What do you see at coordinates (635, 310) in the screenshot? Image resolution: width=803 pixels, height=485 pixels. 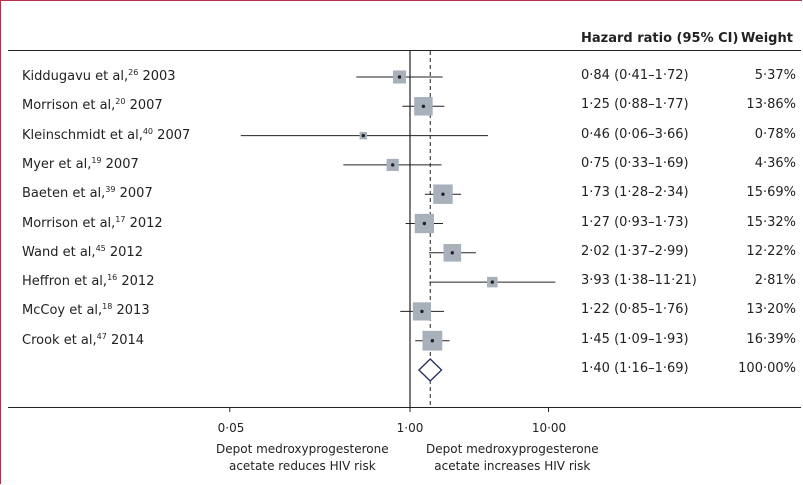 I see `hazard-ratio-value: 1·22 (0·85–1·76)` at bounding box center [635, 310].